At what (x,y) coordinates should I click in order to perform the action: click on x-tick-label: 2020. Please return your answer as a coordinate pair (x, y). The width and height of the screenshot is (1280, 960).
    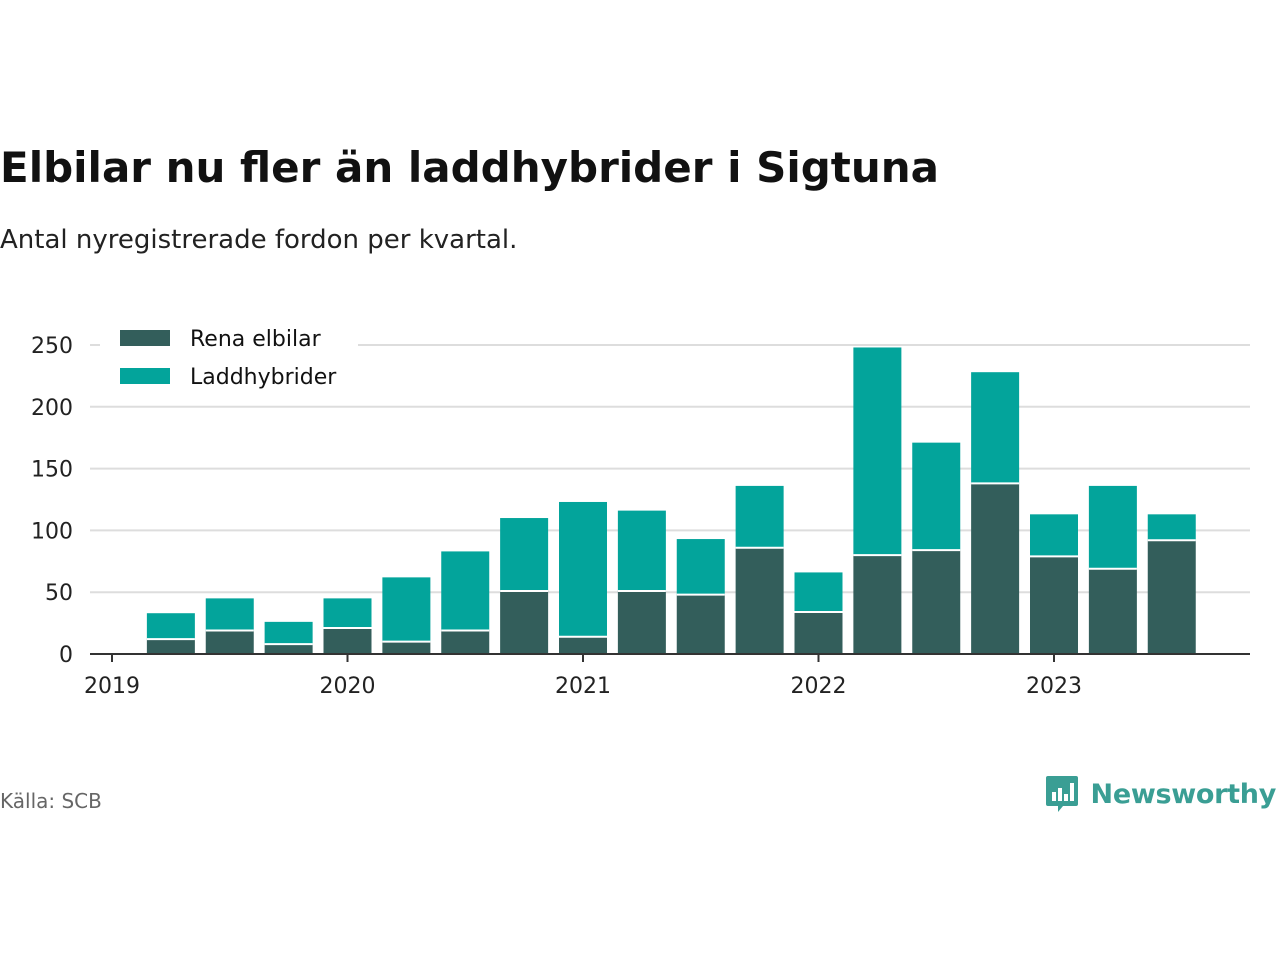
    Looking at the image, I should click on (348, 686).